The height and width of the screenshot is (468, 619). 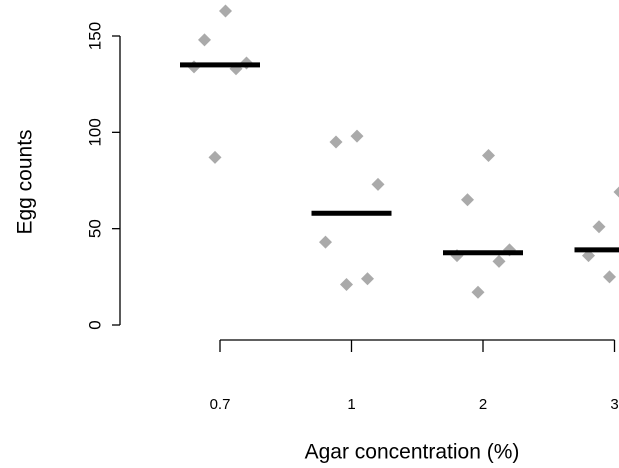 What do you see at coordinates (94, 36) in the screenshot?
I see `y-tick-label: 150` at bounding box center [94, 36].